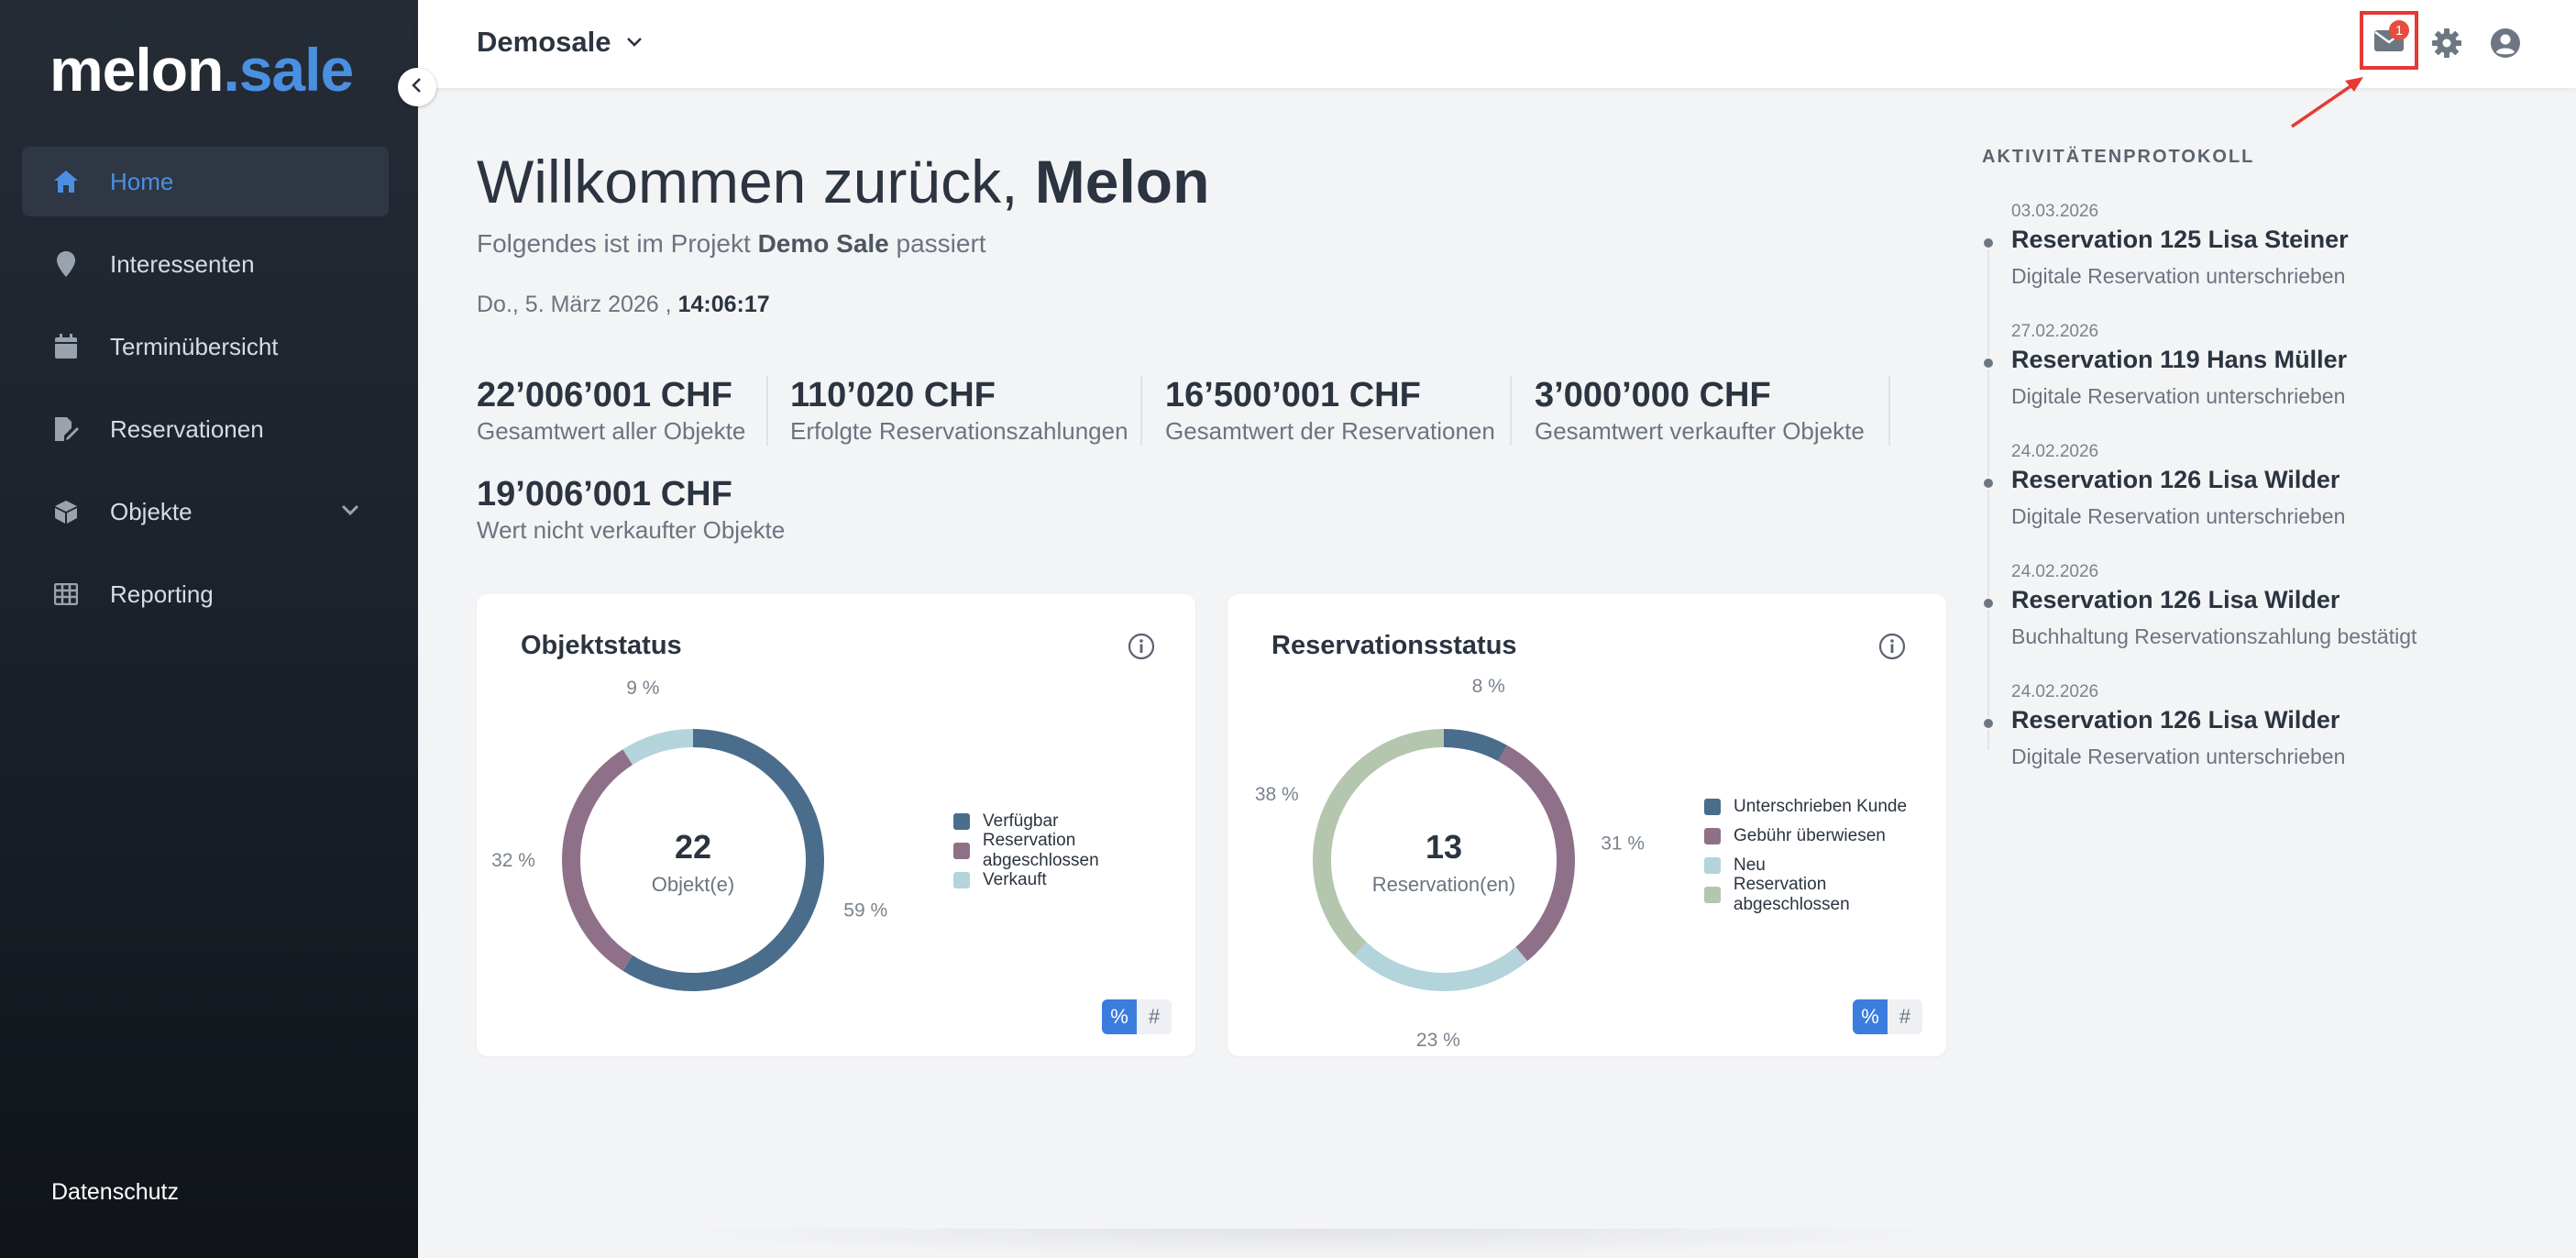  I want to click on signature-icon, so click(66, 429).